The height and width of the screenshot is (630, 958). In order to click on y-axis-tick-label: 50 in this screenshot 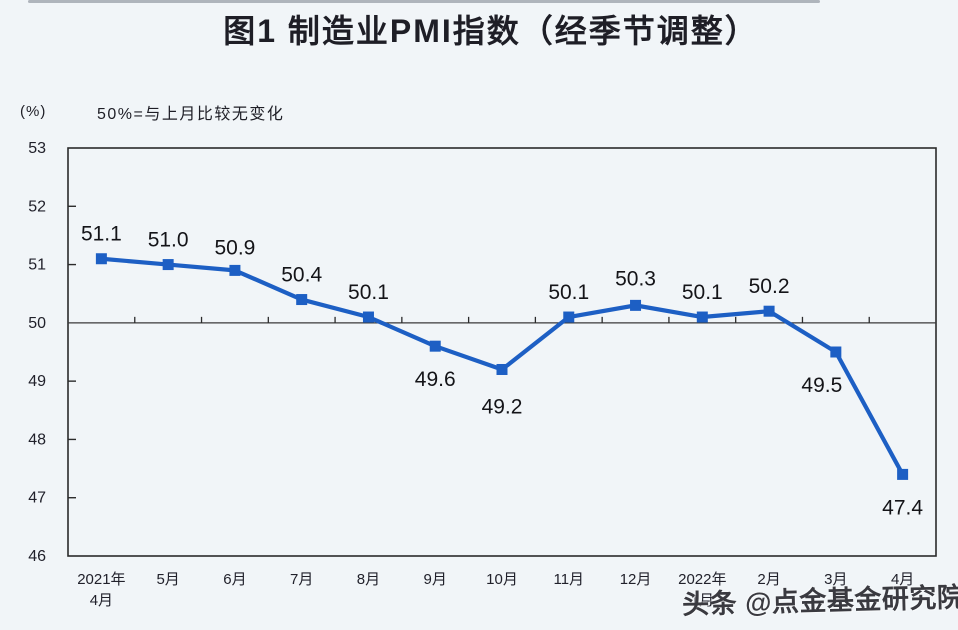, I will do `click(37, 323)`.